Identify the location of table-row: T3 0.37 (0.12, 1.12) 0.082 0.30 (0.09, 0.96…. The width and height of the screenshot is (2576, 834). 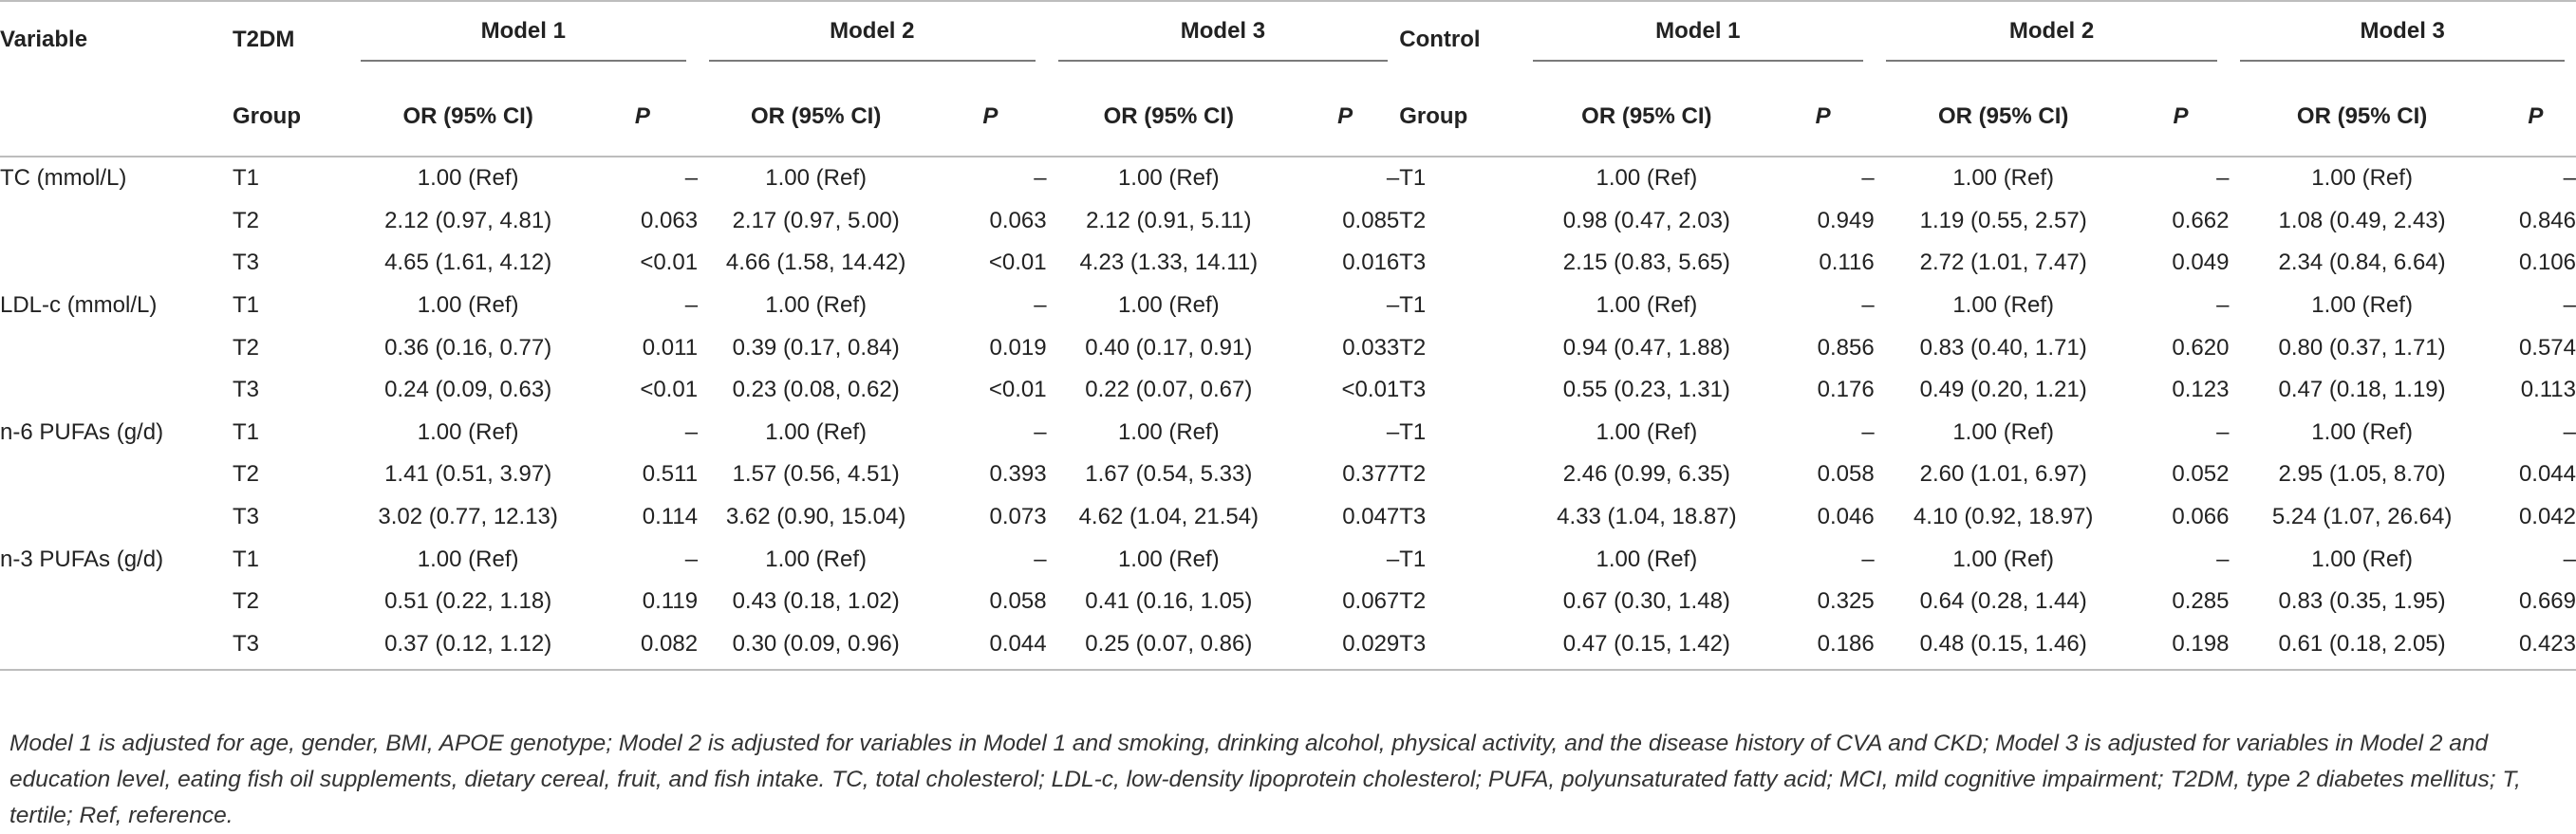
(1288, 647).